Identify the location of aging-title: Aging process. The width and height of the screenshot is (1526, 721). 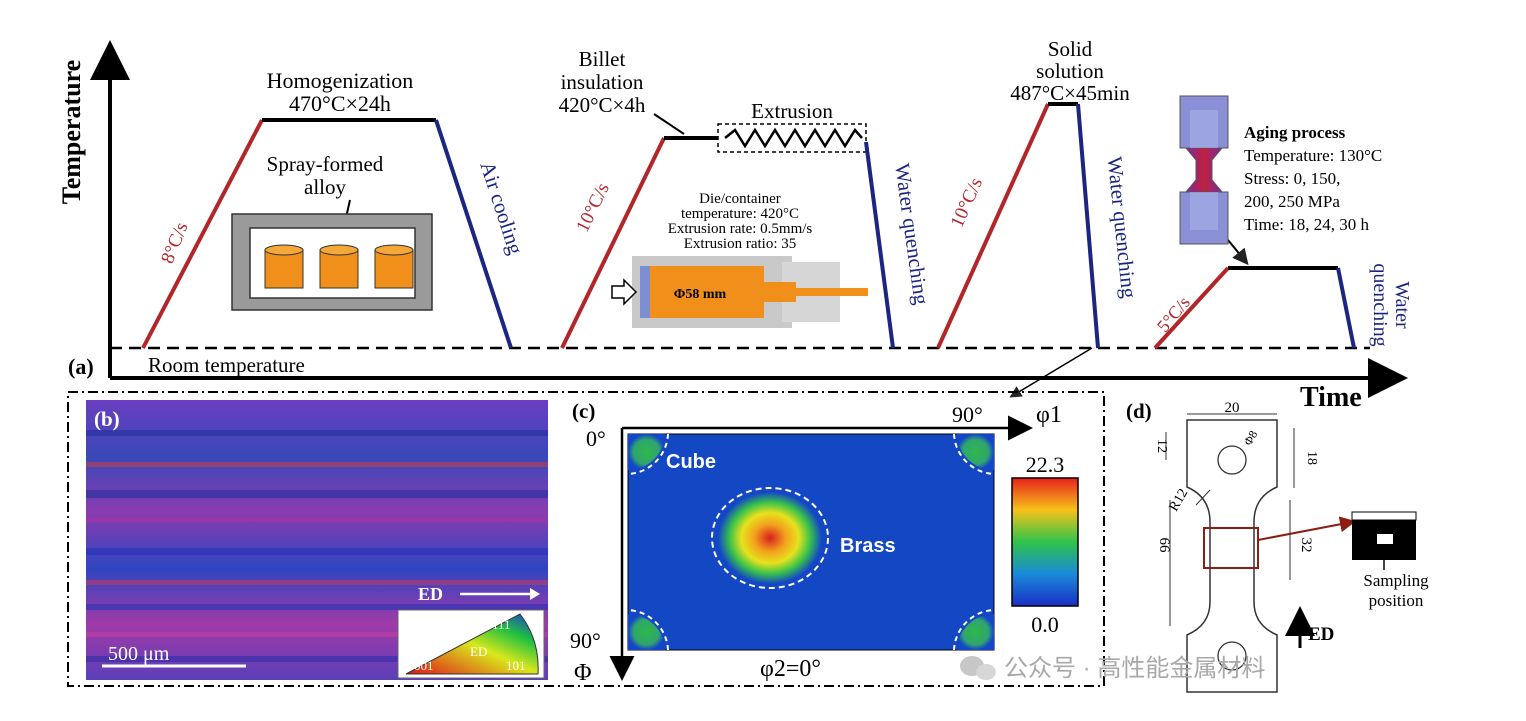
(1295, 132).